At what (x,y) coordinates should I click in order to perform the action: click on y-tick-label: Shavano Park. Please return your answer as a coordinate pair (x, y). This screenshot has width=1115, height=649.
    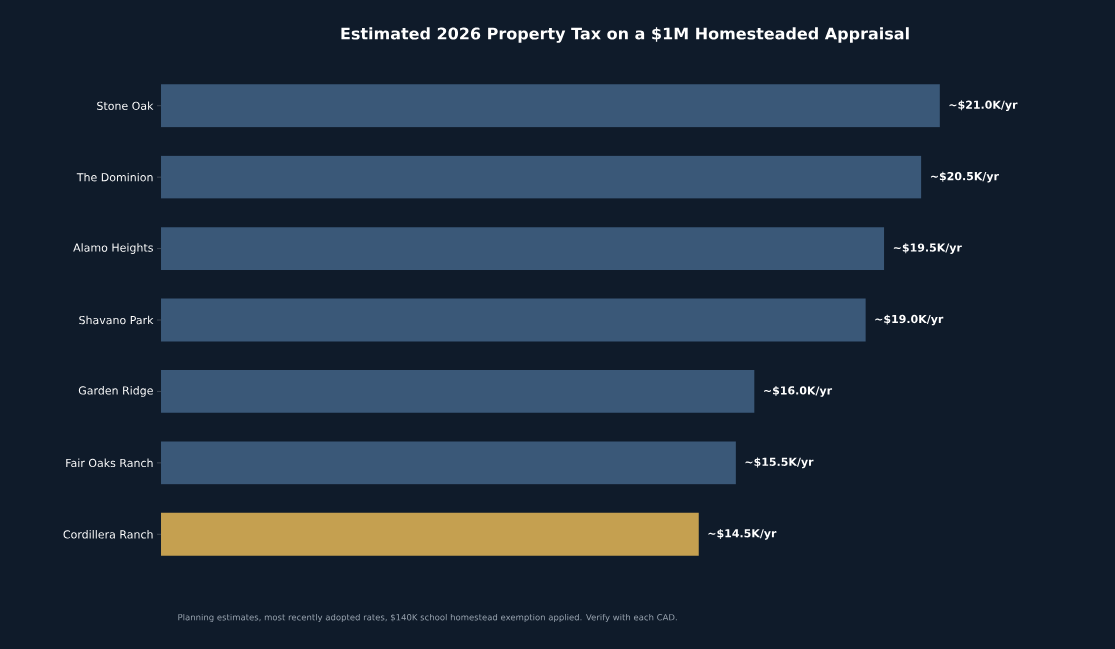
    Looking at the image, I should click on (116, 320).